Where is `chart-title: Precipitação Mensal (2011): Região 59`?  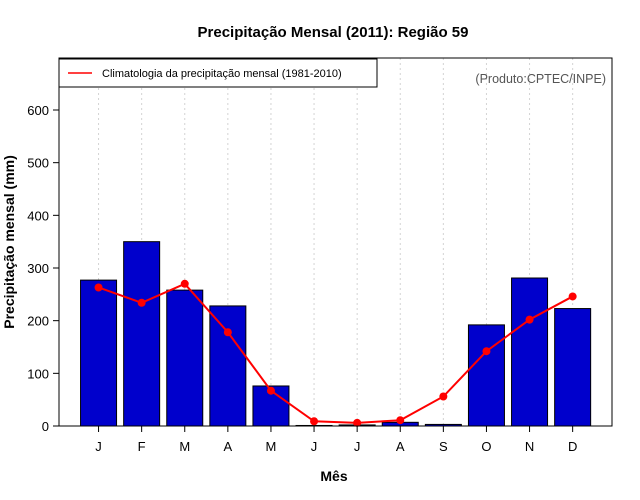
chart-title: Precipitação Mensal (2011): Região 59 is located at coordinates (333, 32).